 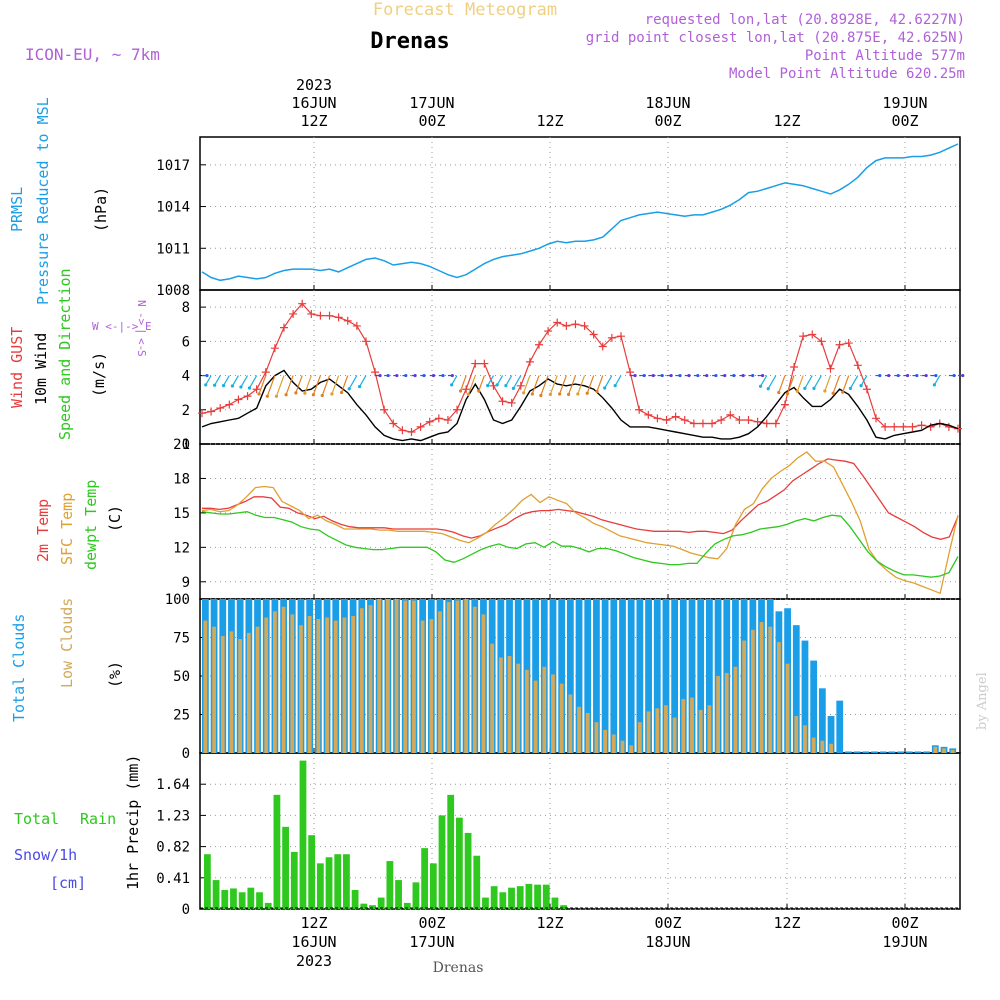 I want to click on low-clouds-label: Low Clouds, so click(x=67, y=643).